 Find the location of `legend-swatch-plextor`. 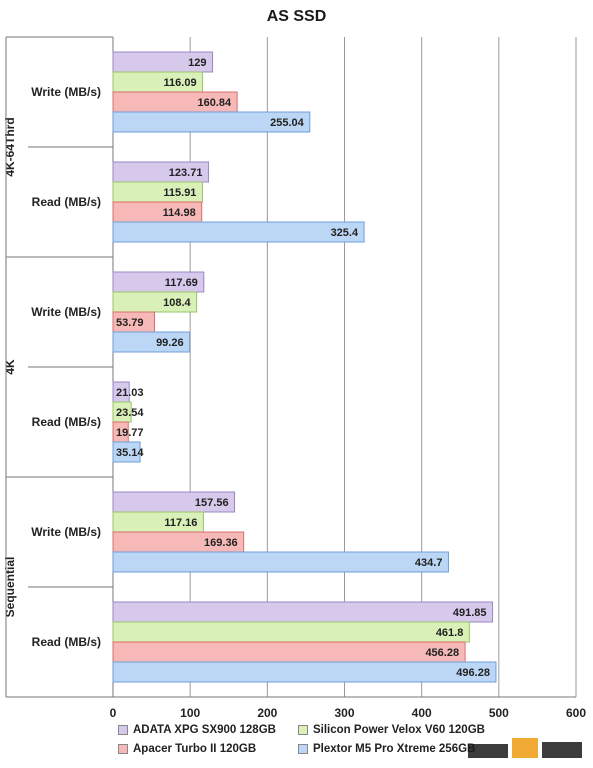

legend-swatch-plextor is located at coordinates (303, 749).